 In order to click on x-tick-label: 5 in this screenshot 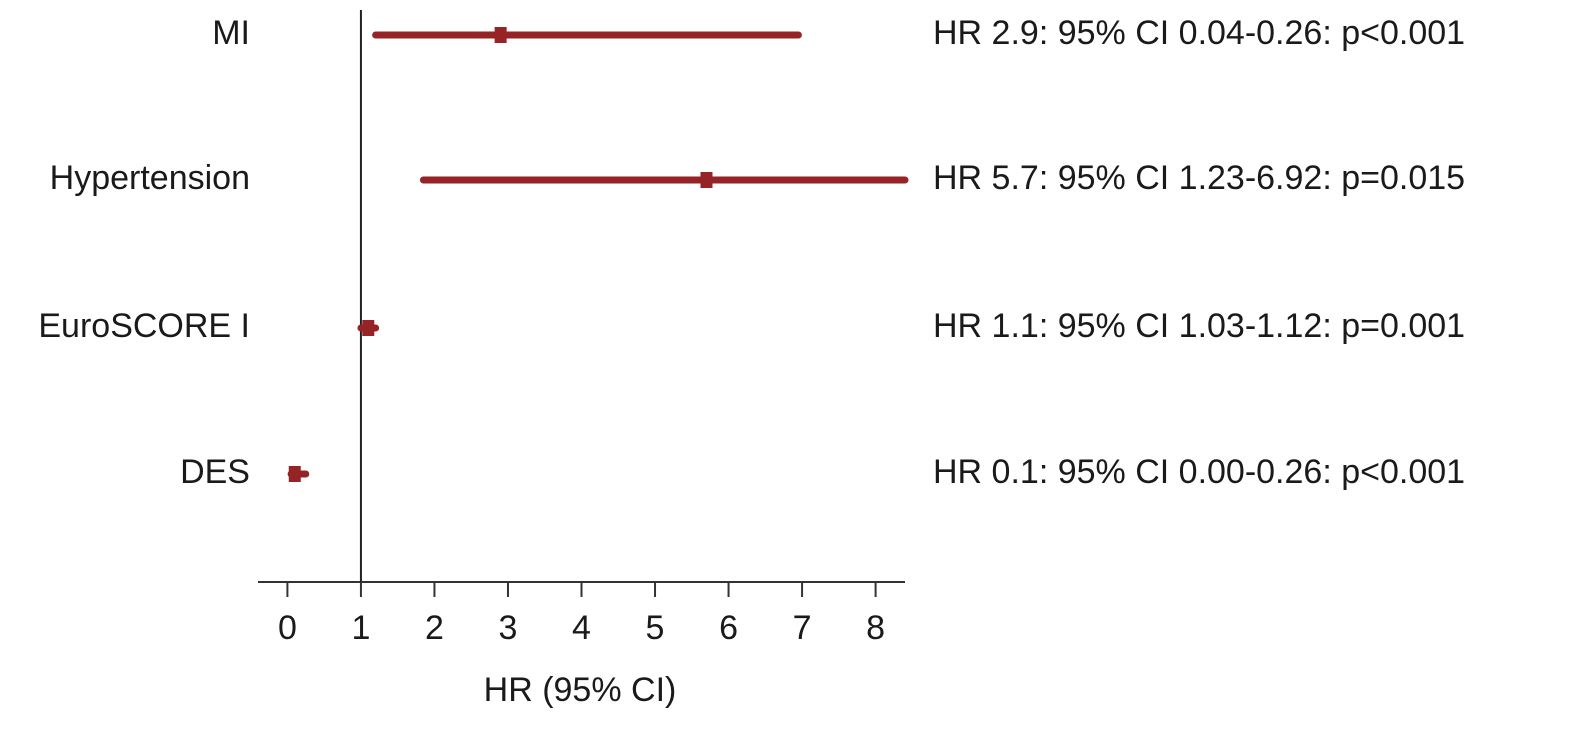, I will do `click(655, 628)`.